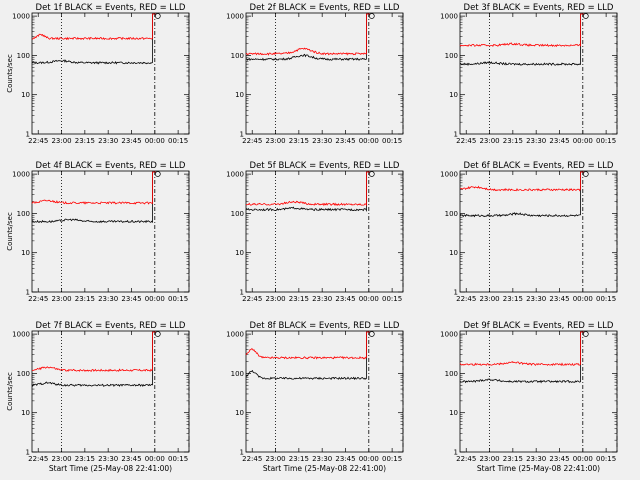  Describe the element at coordinates (325, 8) in the screenshot. I see `chart-title: Det 2f BLACK = Events, RED = LLD` at that location.